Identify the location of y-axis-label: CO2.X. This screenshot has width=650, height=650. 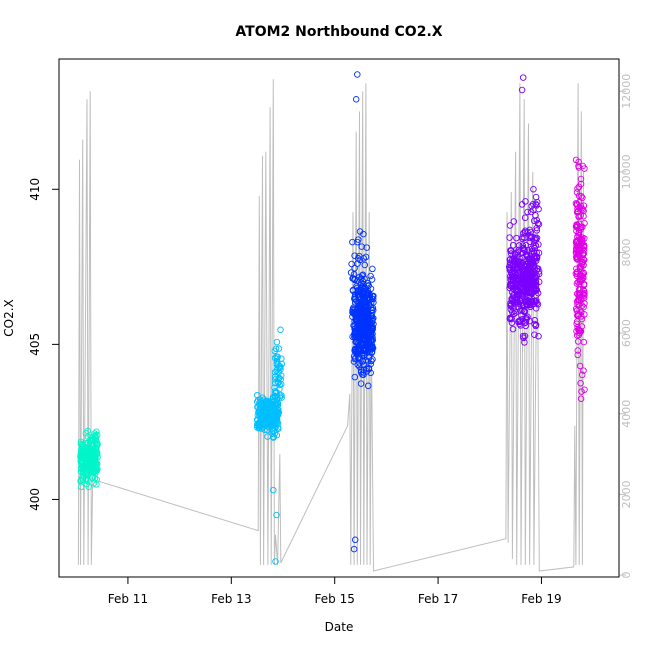
(9, 318).